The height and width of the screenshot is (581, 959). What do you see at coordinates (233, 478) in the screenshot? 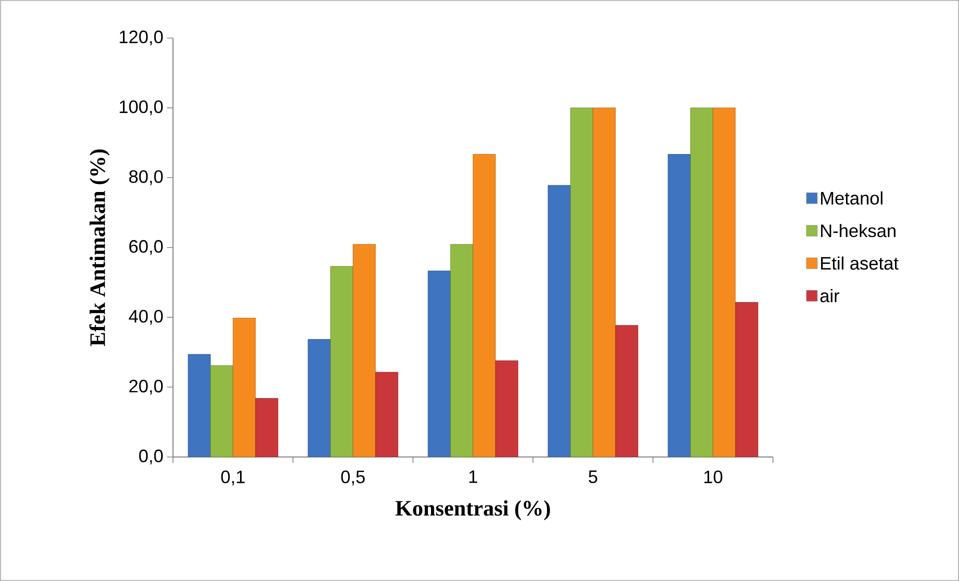
I see `x-tick-label: 0,1` at bounding box center [233, 478].